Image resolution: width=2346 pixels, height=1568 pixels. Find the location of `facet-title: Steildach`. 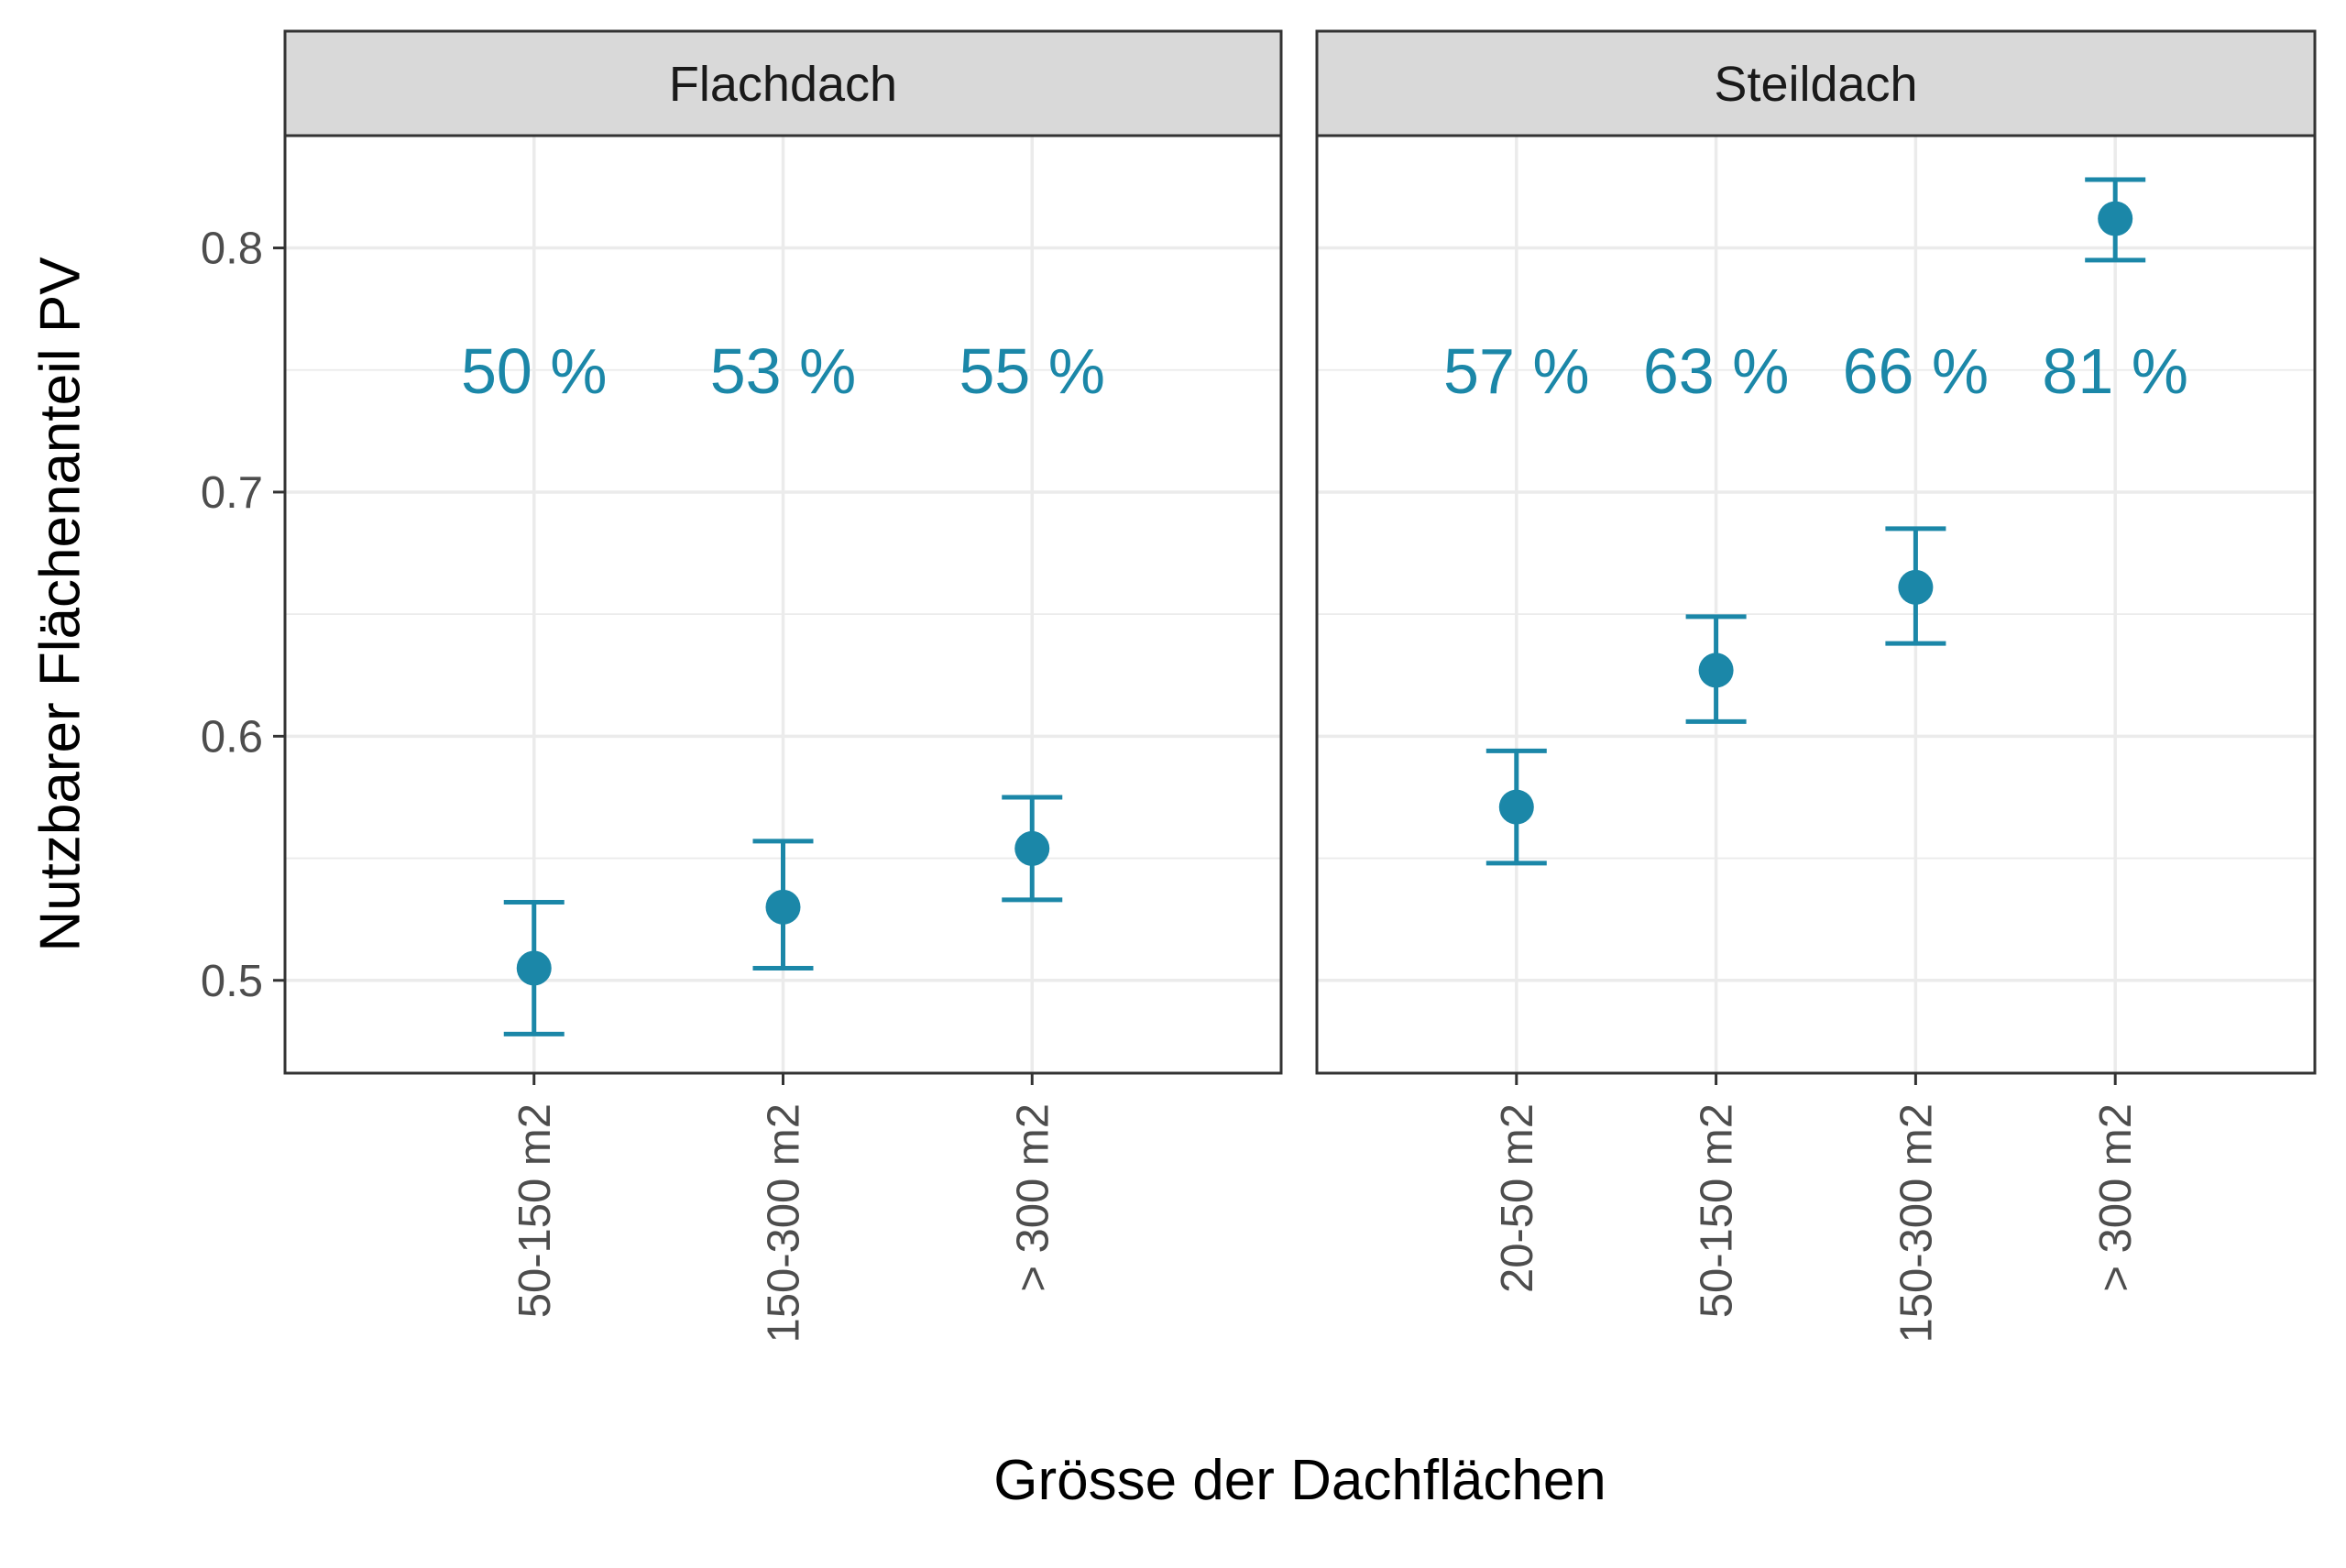

facet-title: Steildach is located at coordinates (1815, 84).